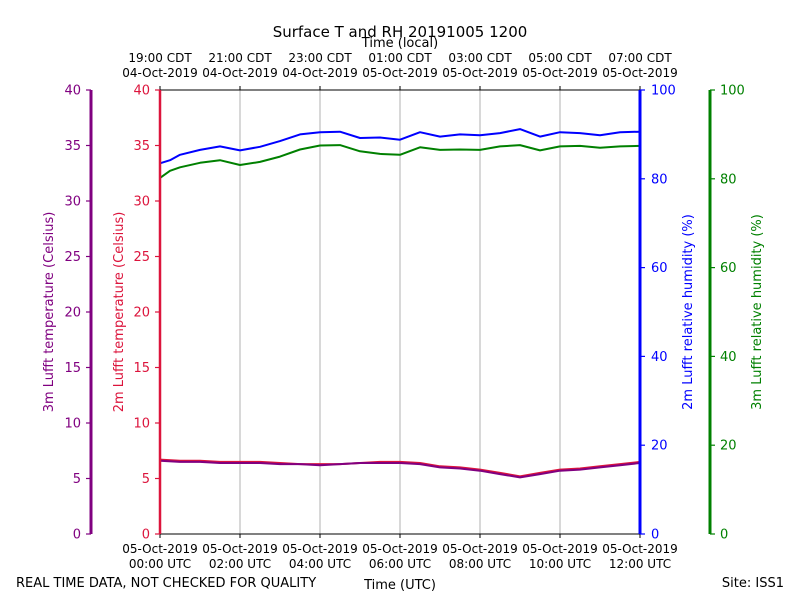 This screenshot has width=800, height=600. What do you see at coordinates (49, 312) in the screenshot?
I see `axis-label-temp-3m: 3m Lufft temperature (Celsius)` at bounding box center [49, 312].